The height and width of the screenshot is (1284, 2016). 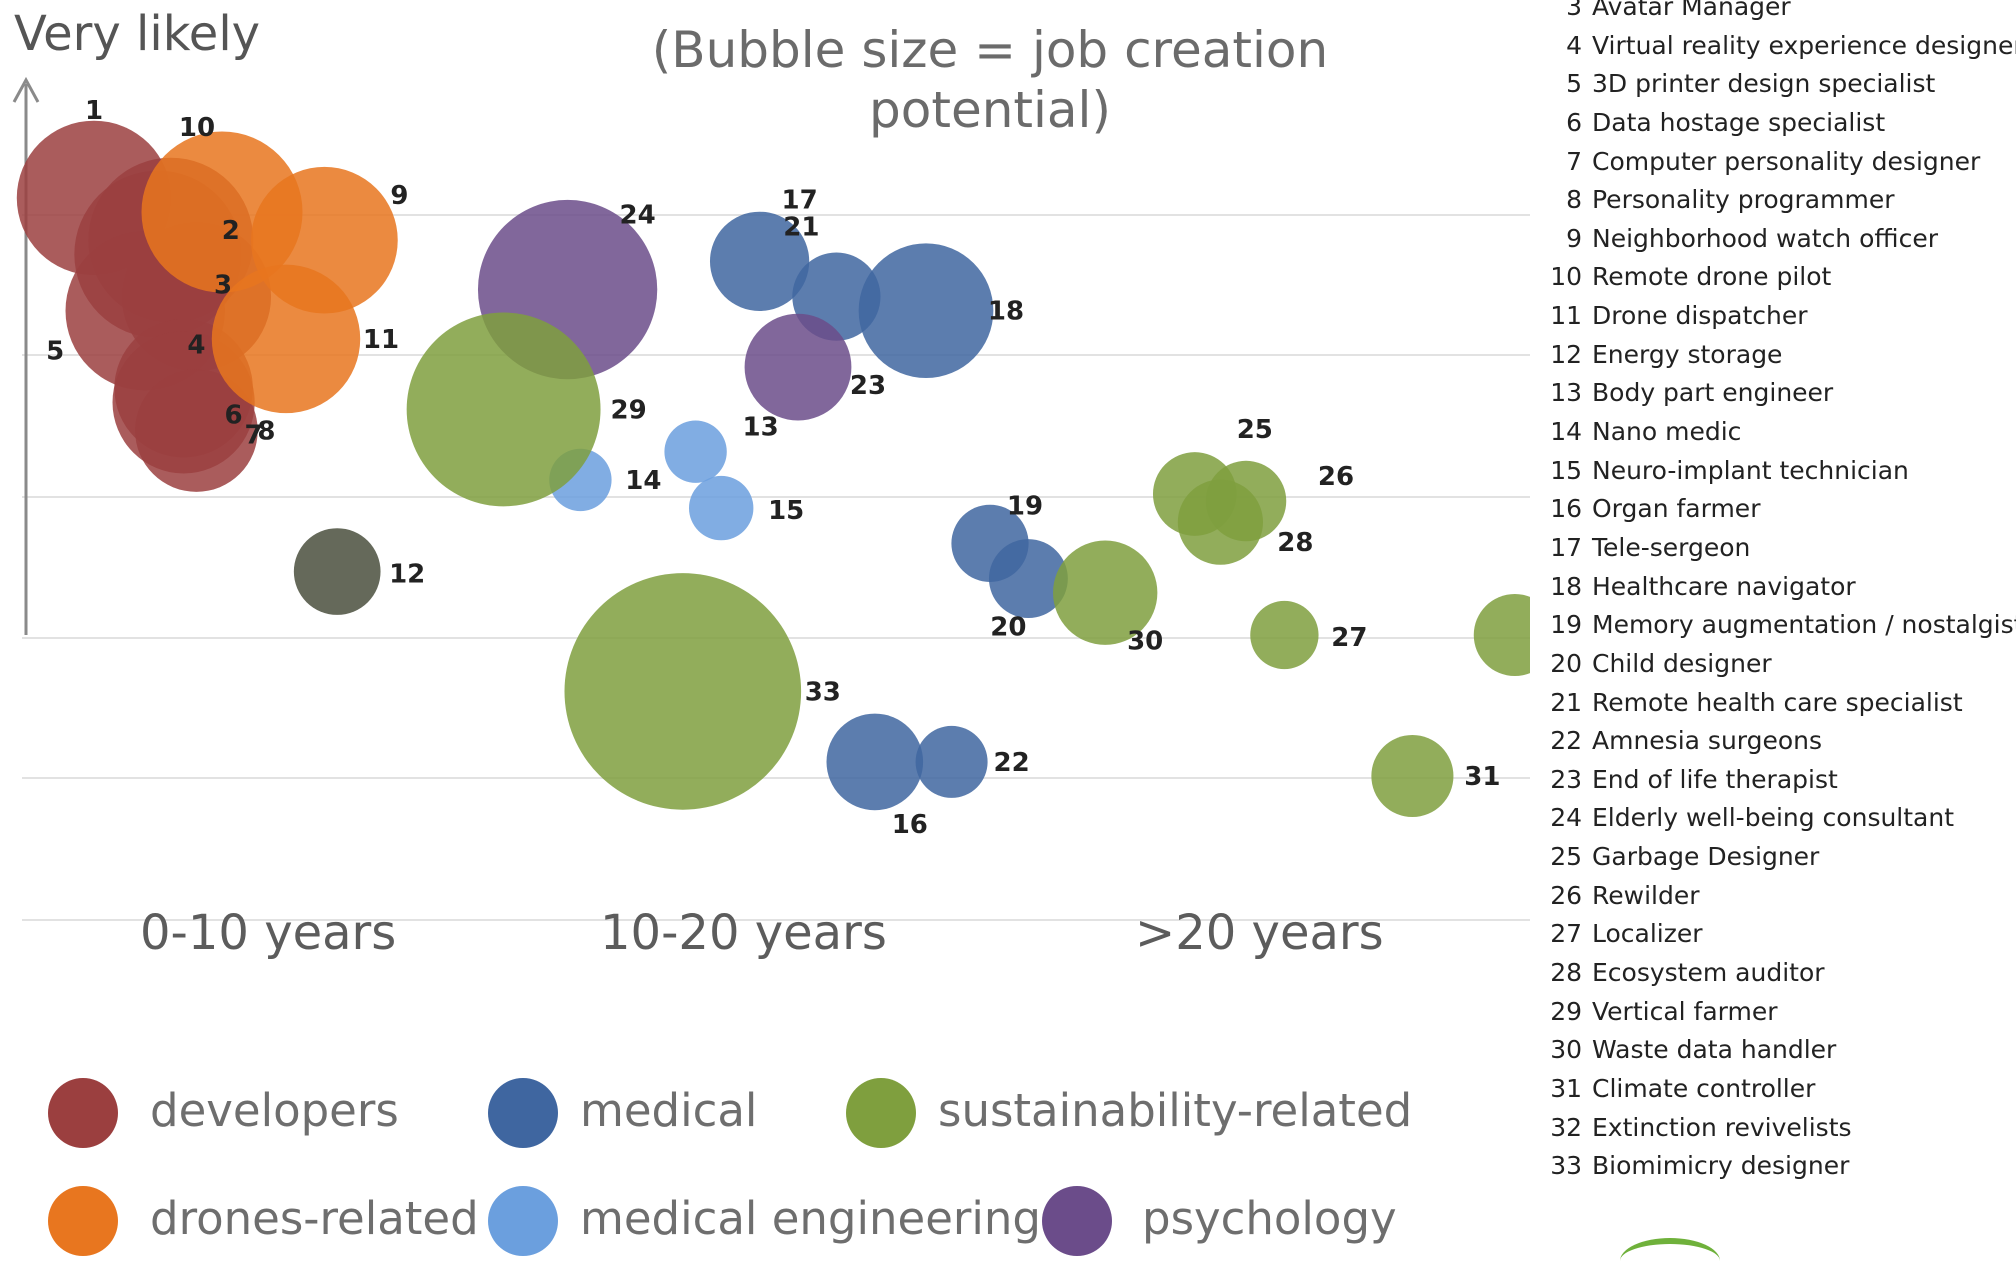 What do you see at coordinates (1566, 316) in the screenshot?
I see `job-number: 11` at bounding box center [1566, 316].